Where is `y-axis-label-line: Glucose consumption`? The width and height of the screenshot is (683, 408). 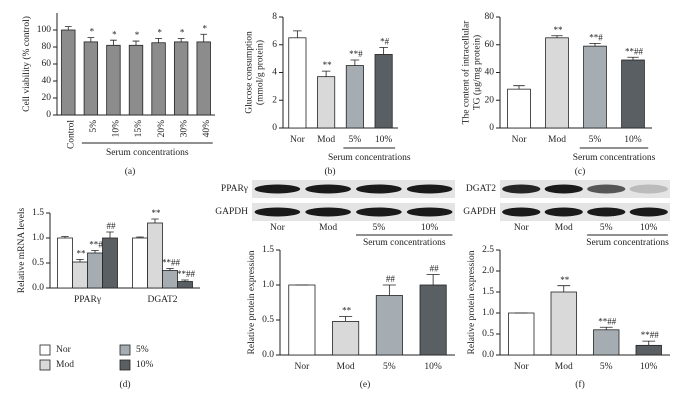
y-axis-label-line: Glucose consumption is located at coordinates (250, 72).